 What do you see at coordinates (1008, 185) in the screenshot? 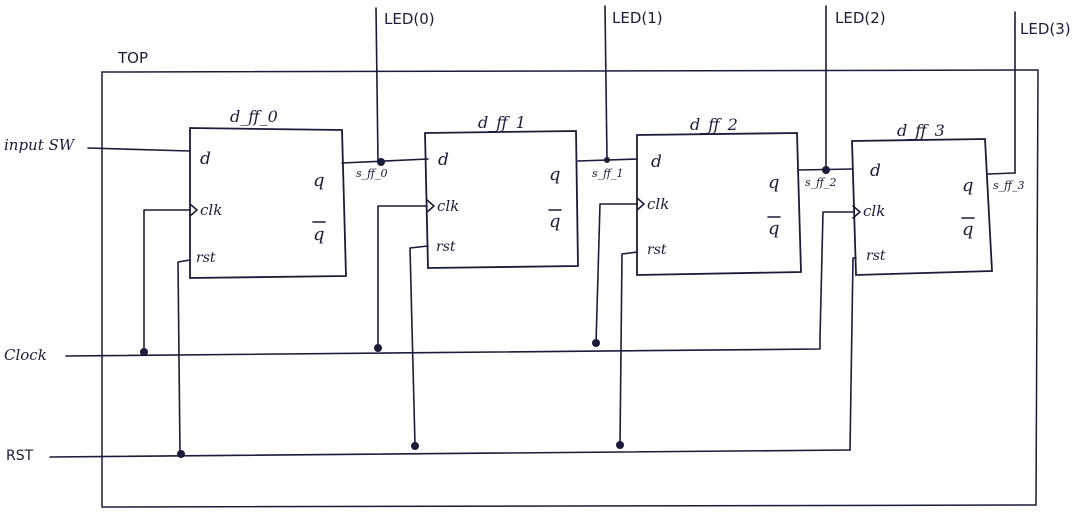
I see `s-ff-3-label: s_ff_3` at bounding box center [1008, 185].